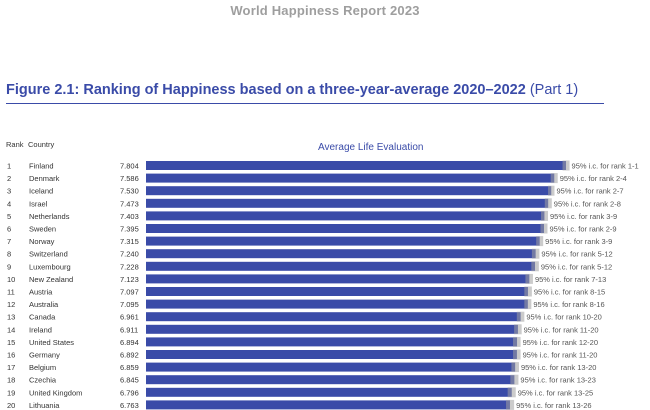 Image resolution: width=650 pixels, height=410 pixels. Describe the element at coordinates (41, 292) in the screenshot. I see `country-label: Austria` at that location.